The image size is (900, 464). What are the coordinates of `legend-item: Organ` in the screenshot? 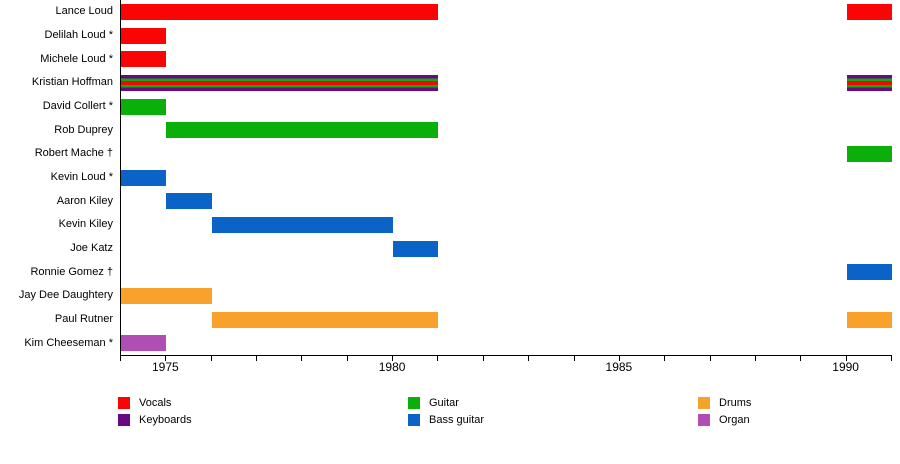 It's located at (724, 419).